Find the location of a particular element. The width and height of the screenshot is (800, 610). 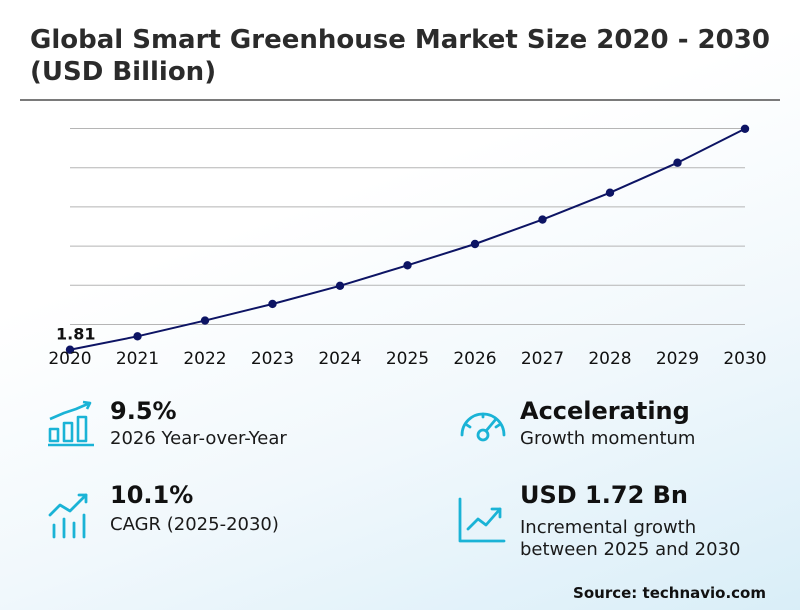

speedometer-icon is located at coordinates (483, 427).